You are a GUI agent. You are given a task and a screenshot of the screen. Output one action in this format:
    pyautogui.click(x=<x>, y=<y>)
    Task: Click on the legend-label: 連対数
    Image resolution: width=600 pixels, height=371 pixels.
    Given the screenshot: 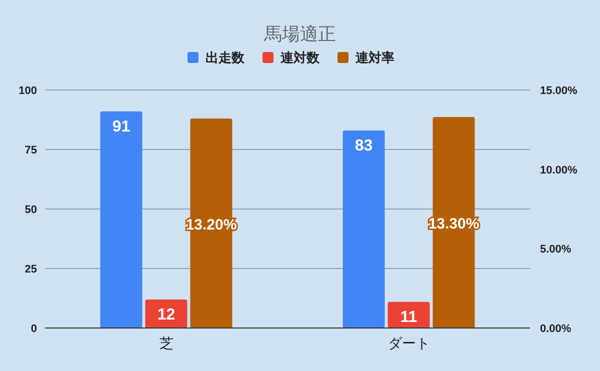 What is the action you would take?
    pyautogui.click(x=300, y=57)
    